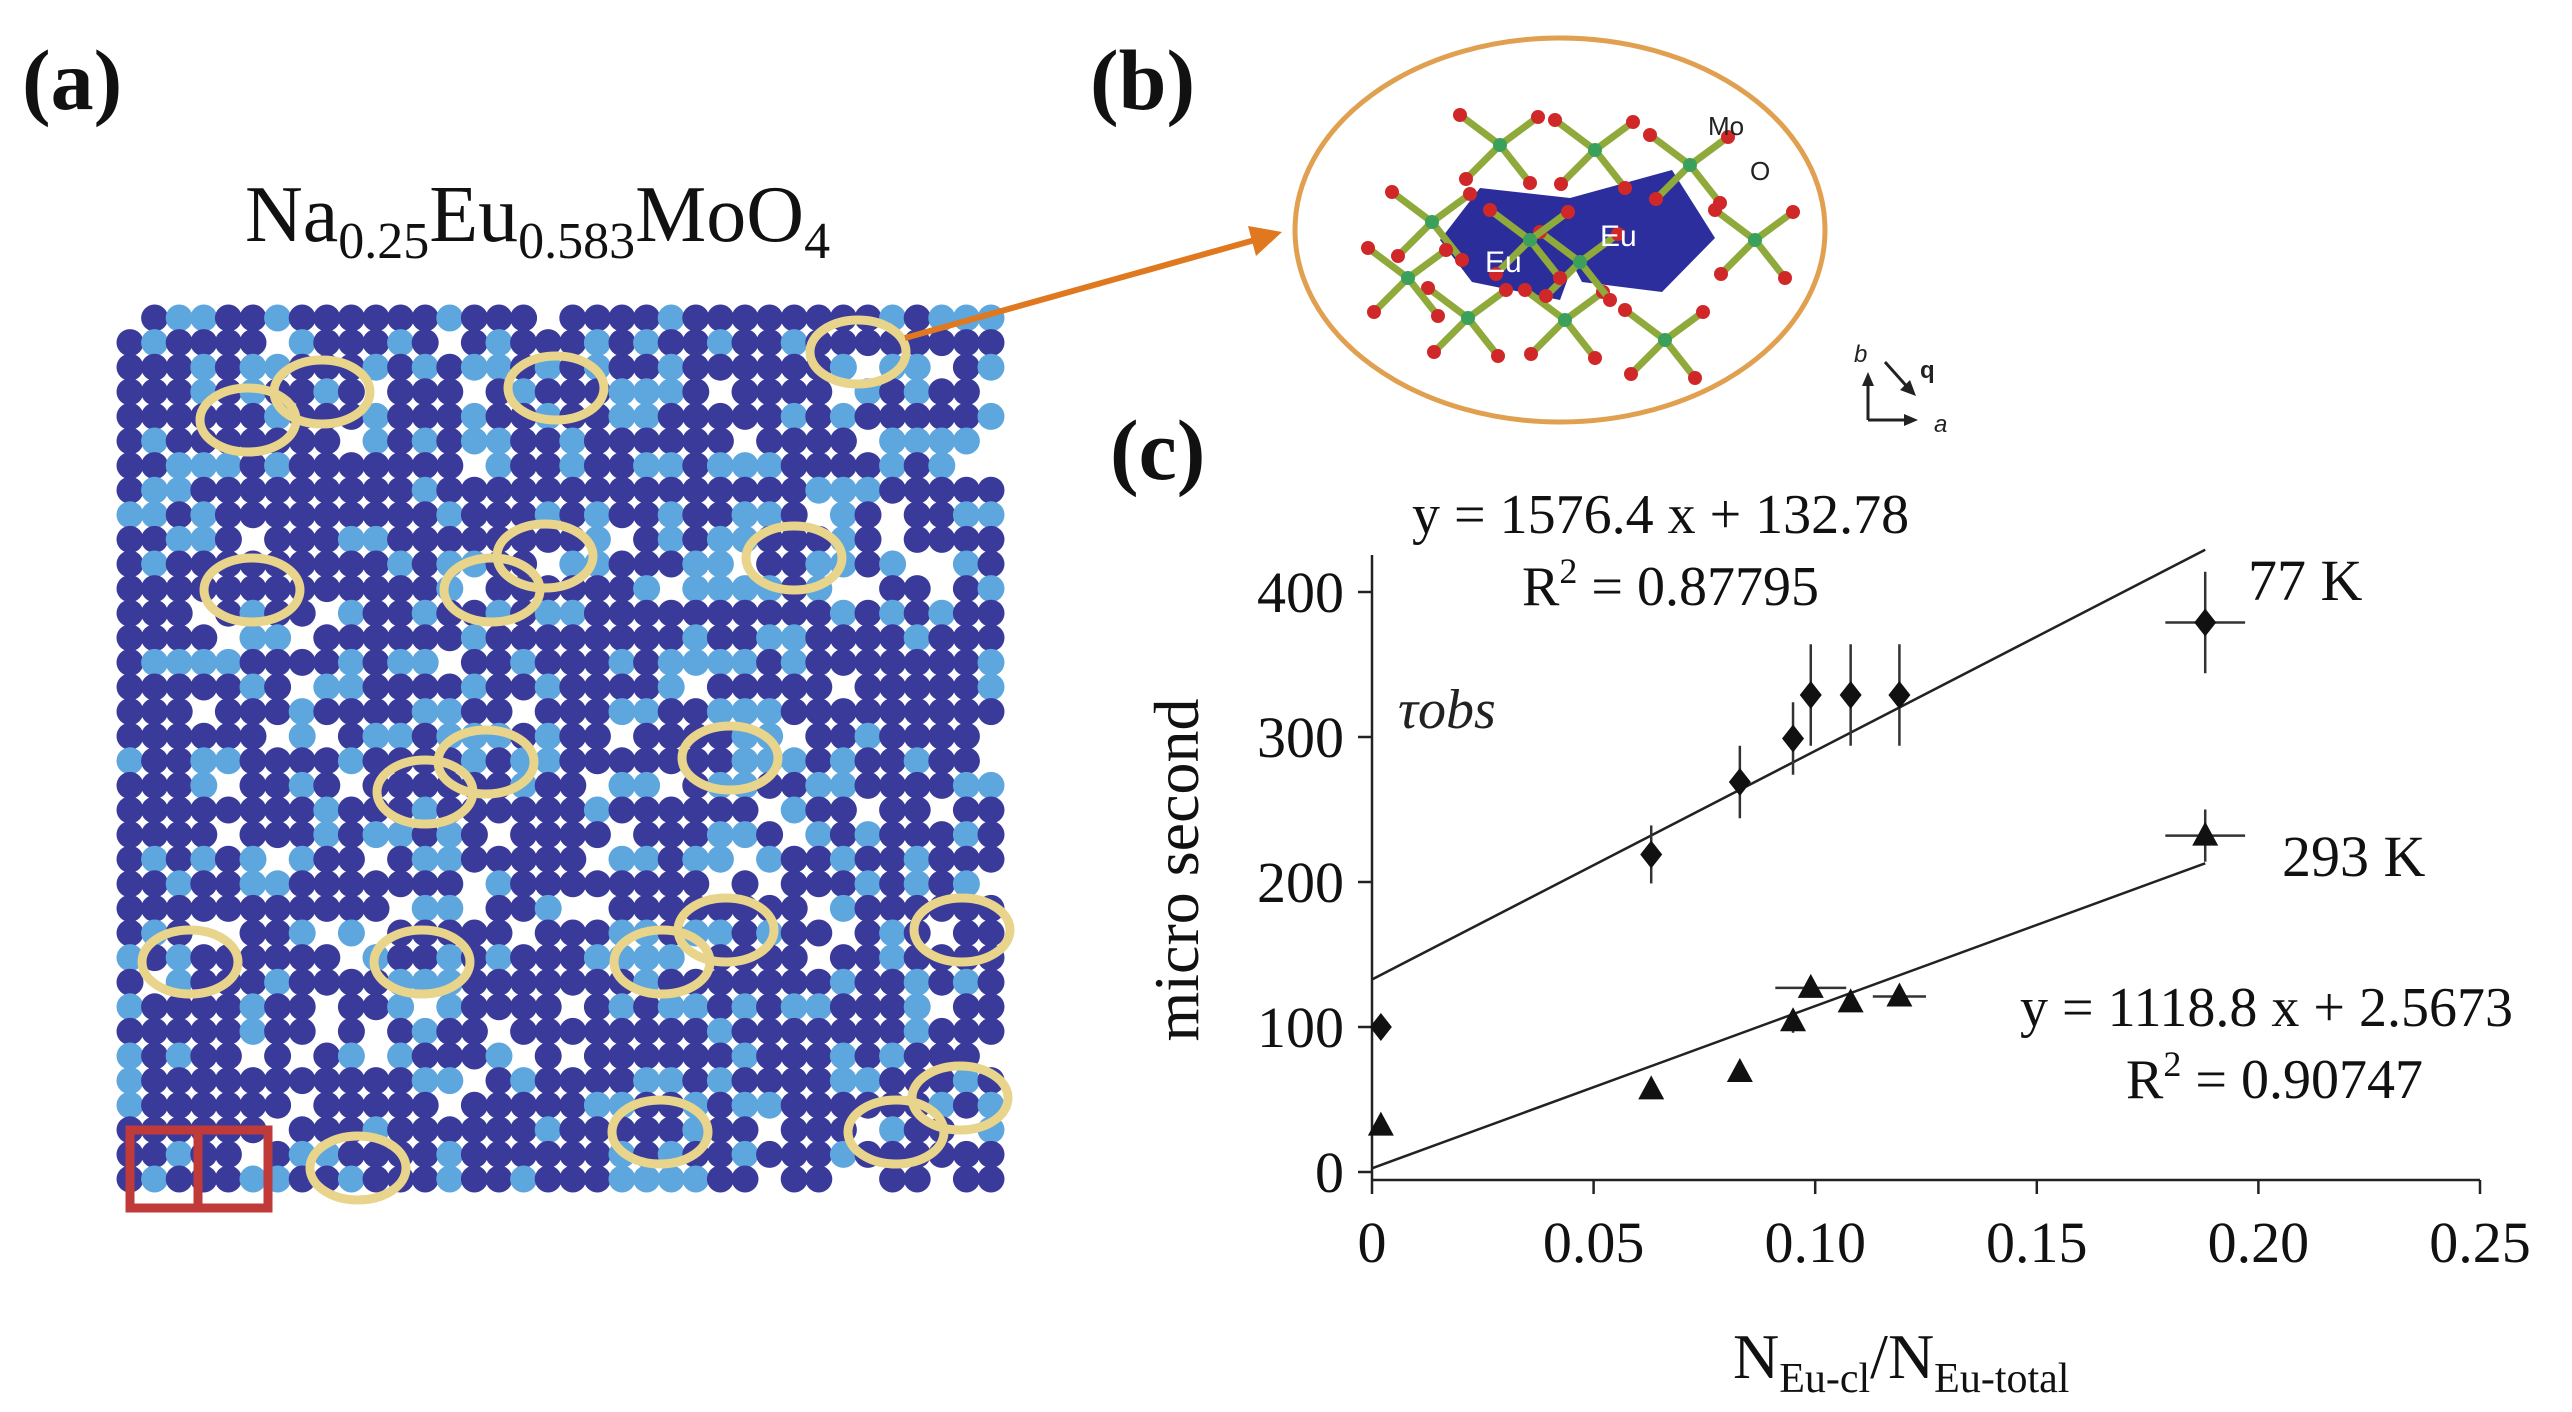 The height and width of the screenshot is (1412, 2572). I want to click on o-atom-label: O, so click(1760, 171).